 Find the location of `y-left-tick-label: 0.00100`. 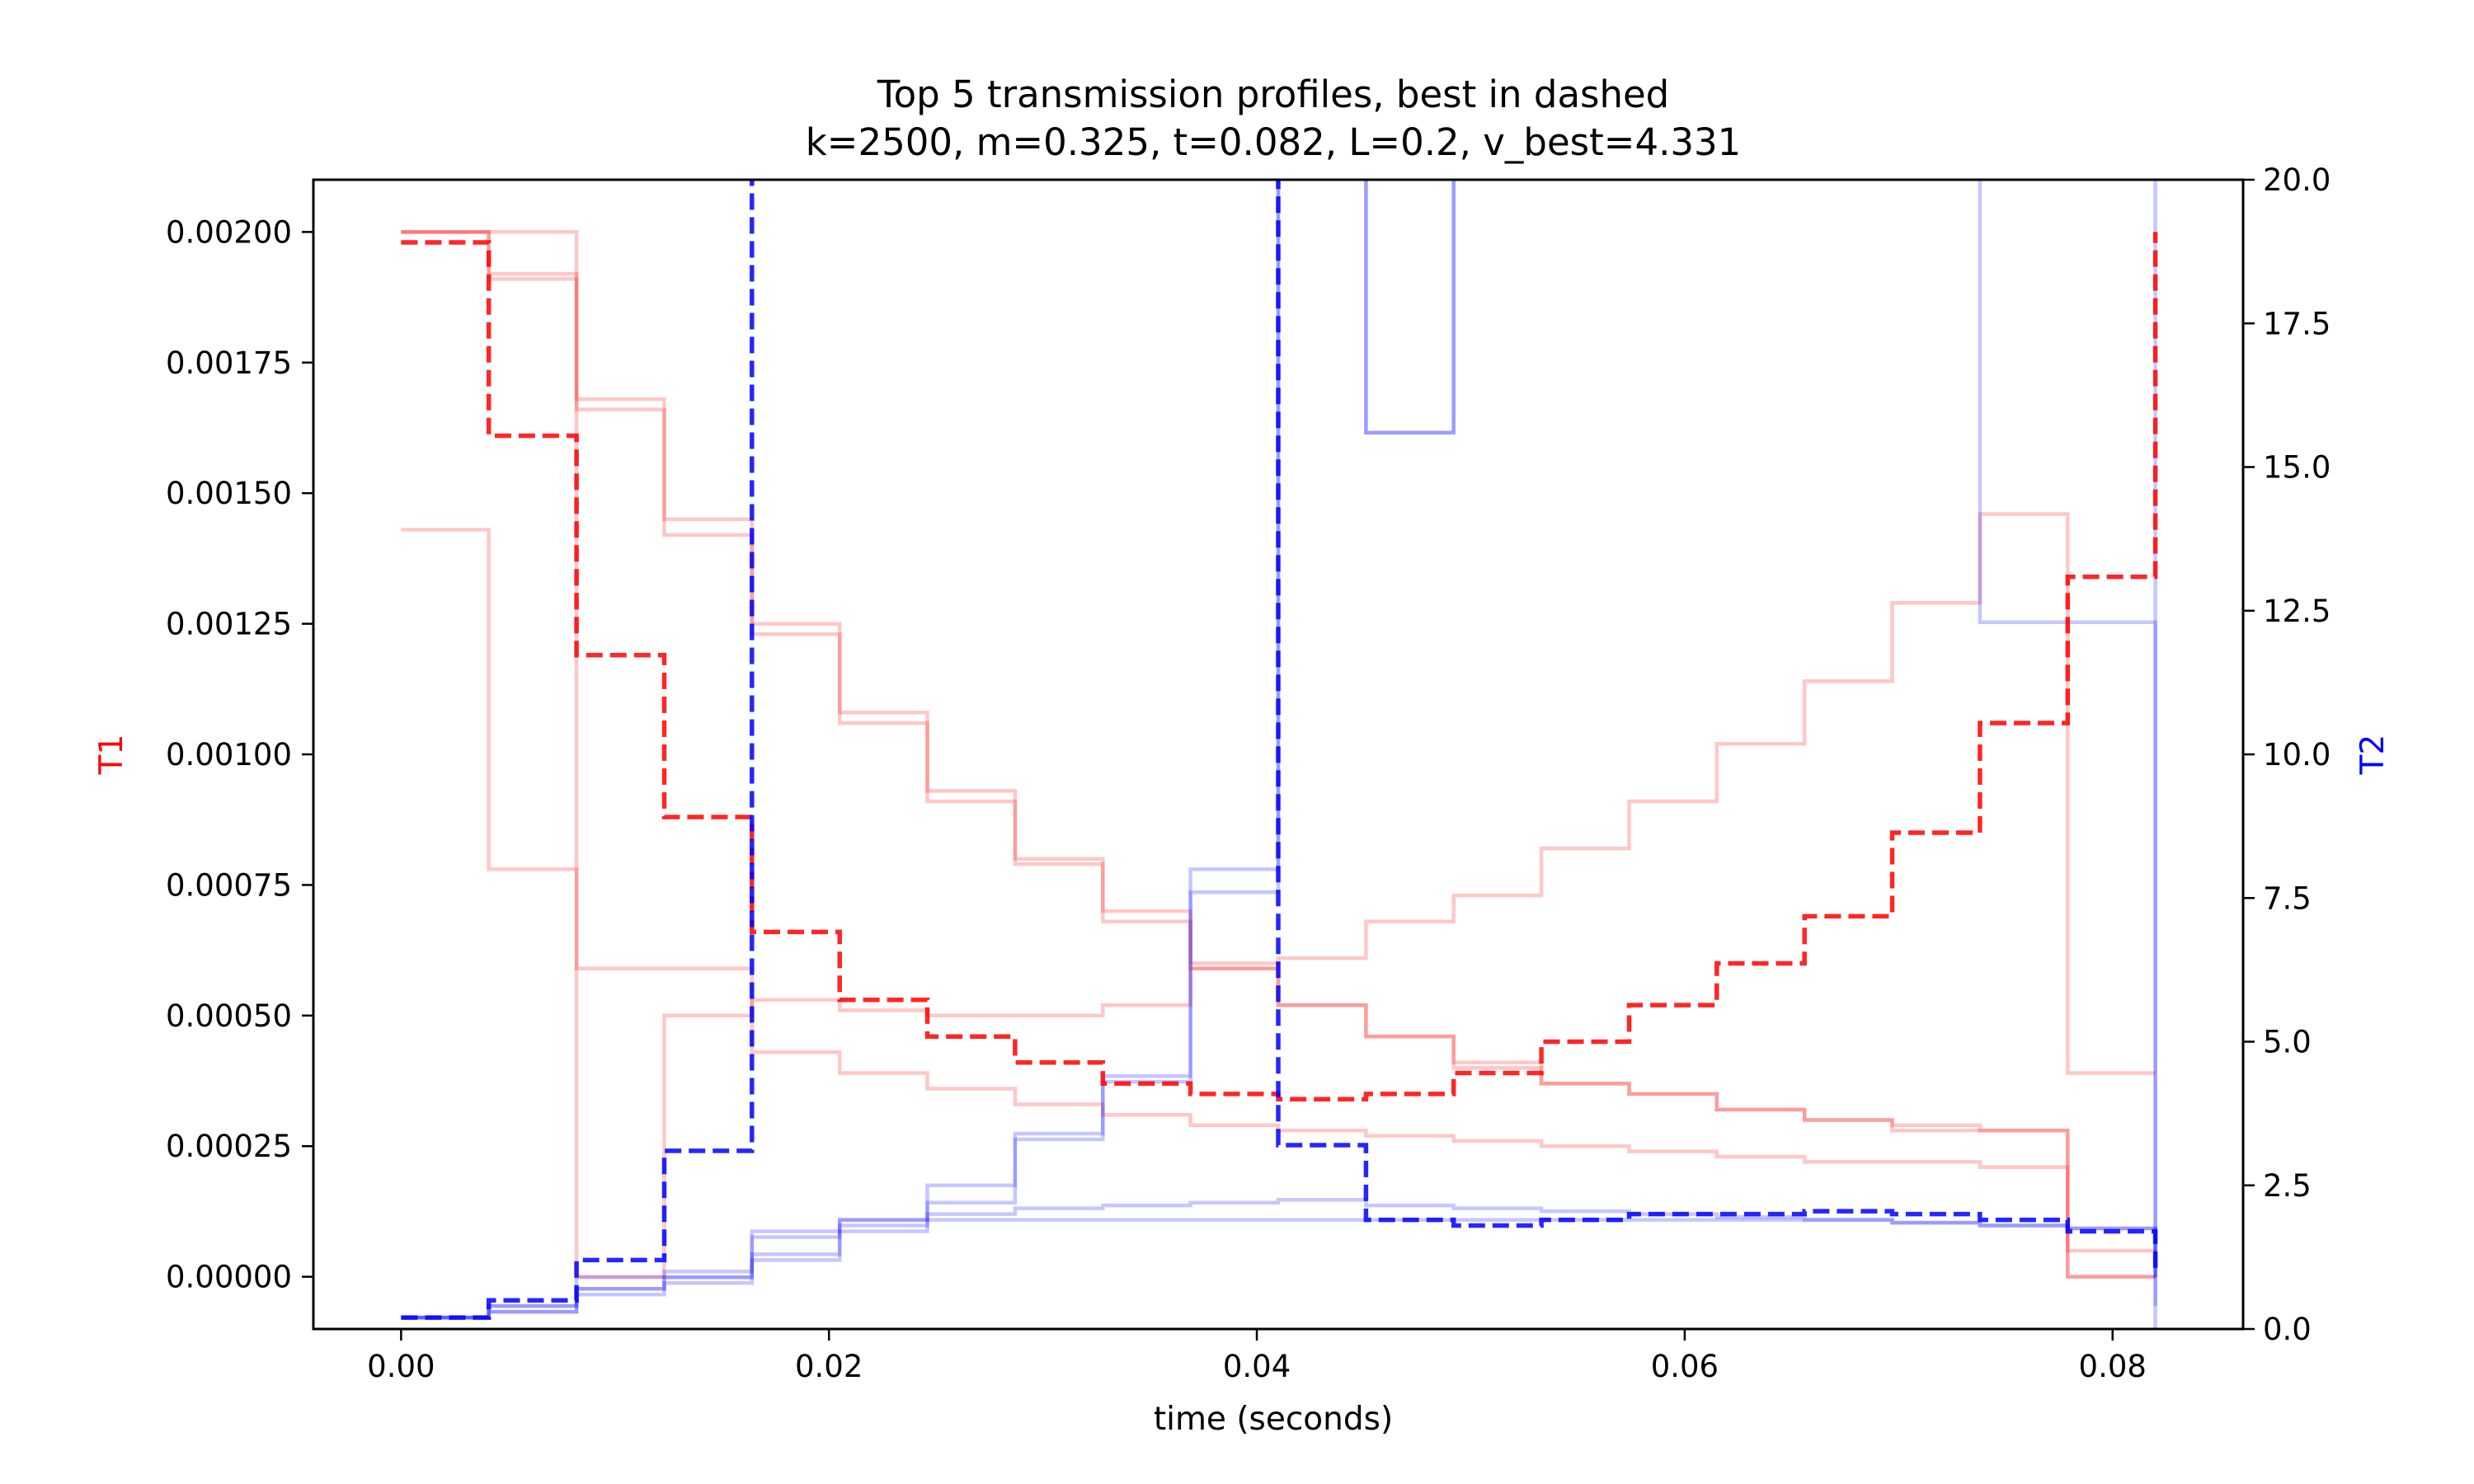

y-left-tick-label: 0.00100 is located at coordinates (229, 755).